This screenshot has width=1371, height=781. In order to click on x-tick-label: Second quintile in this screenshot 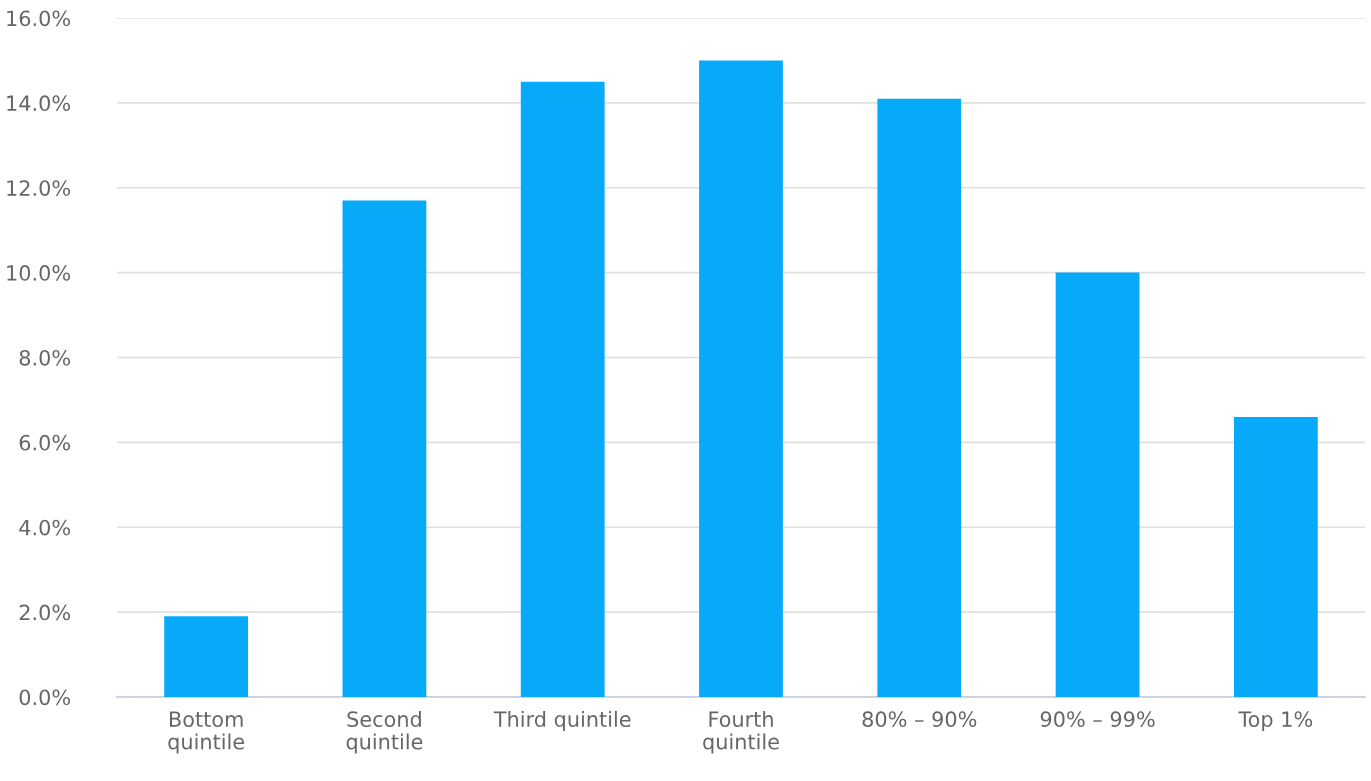, I will do `click(384, 732)`.